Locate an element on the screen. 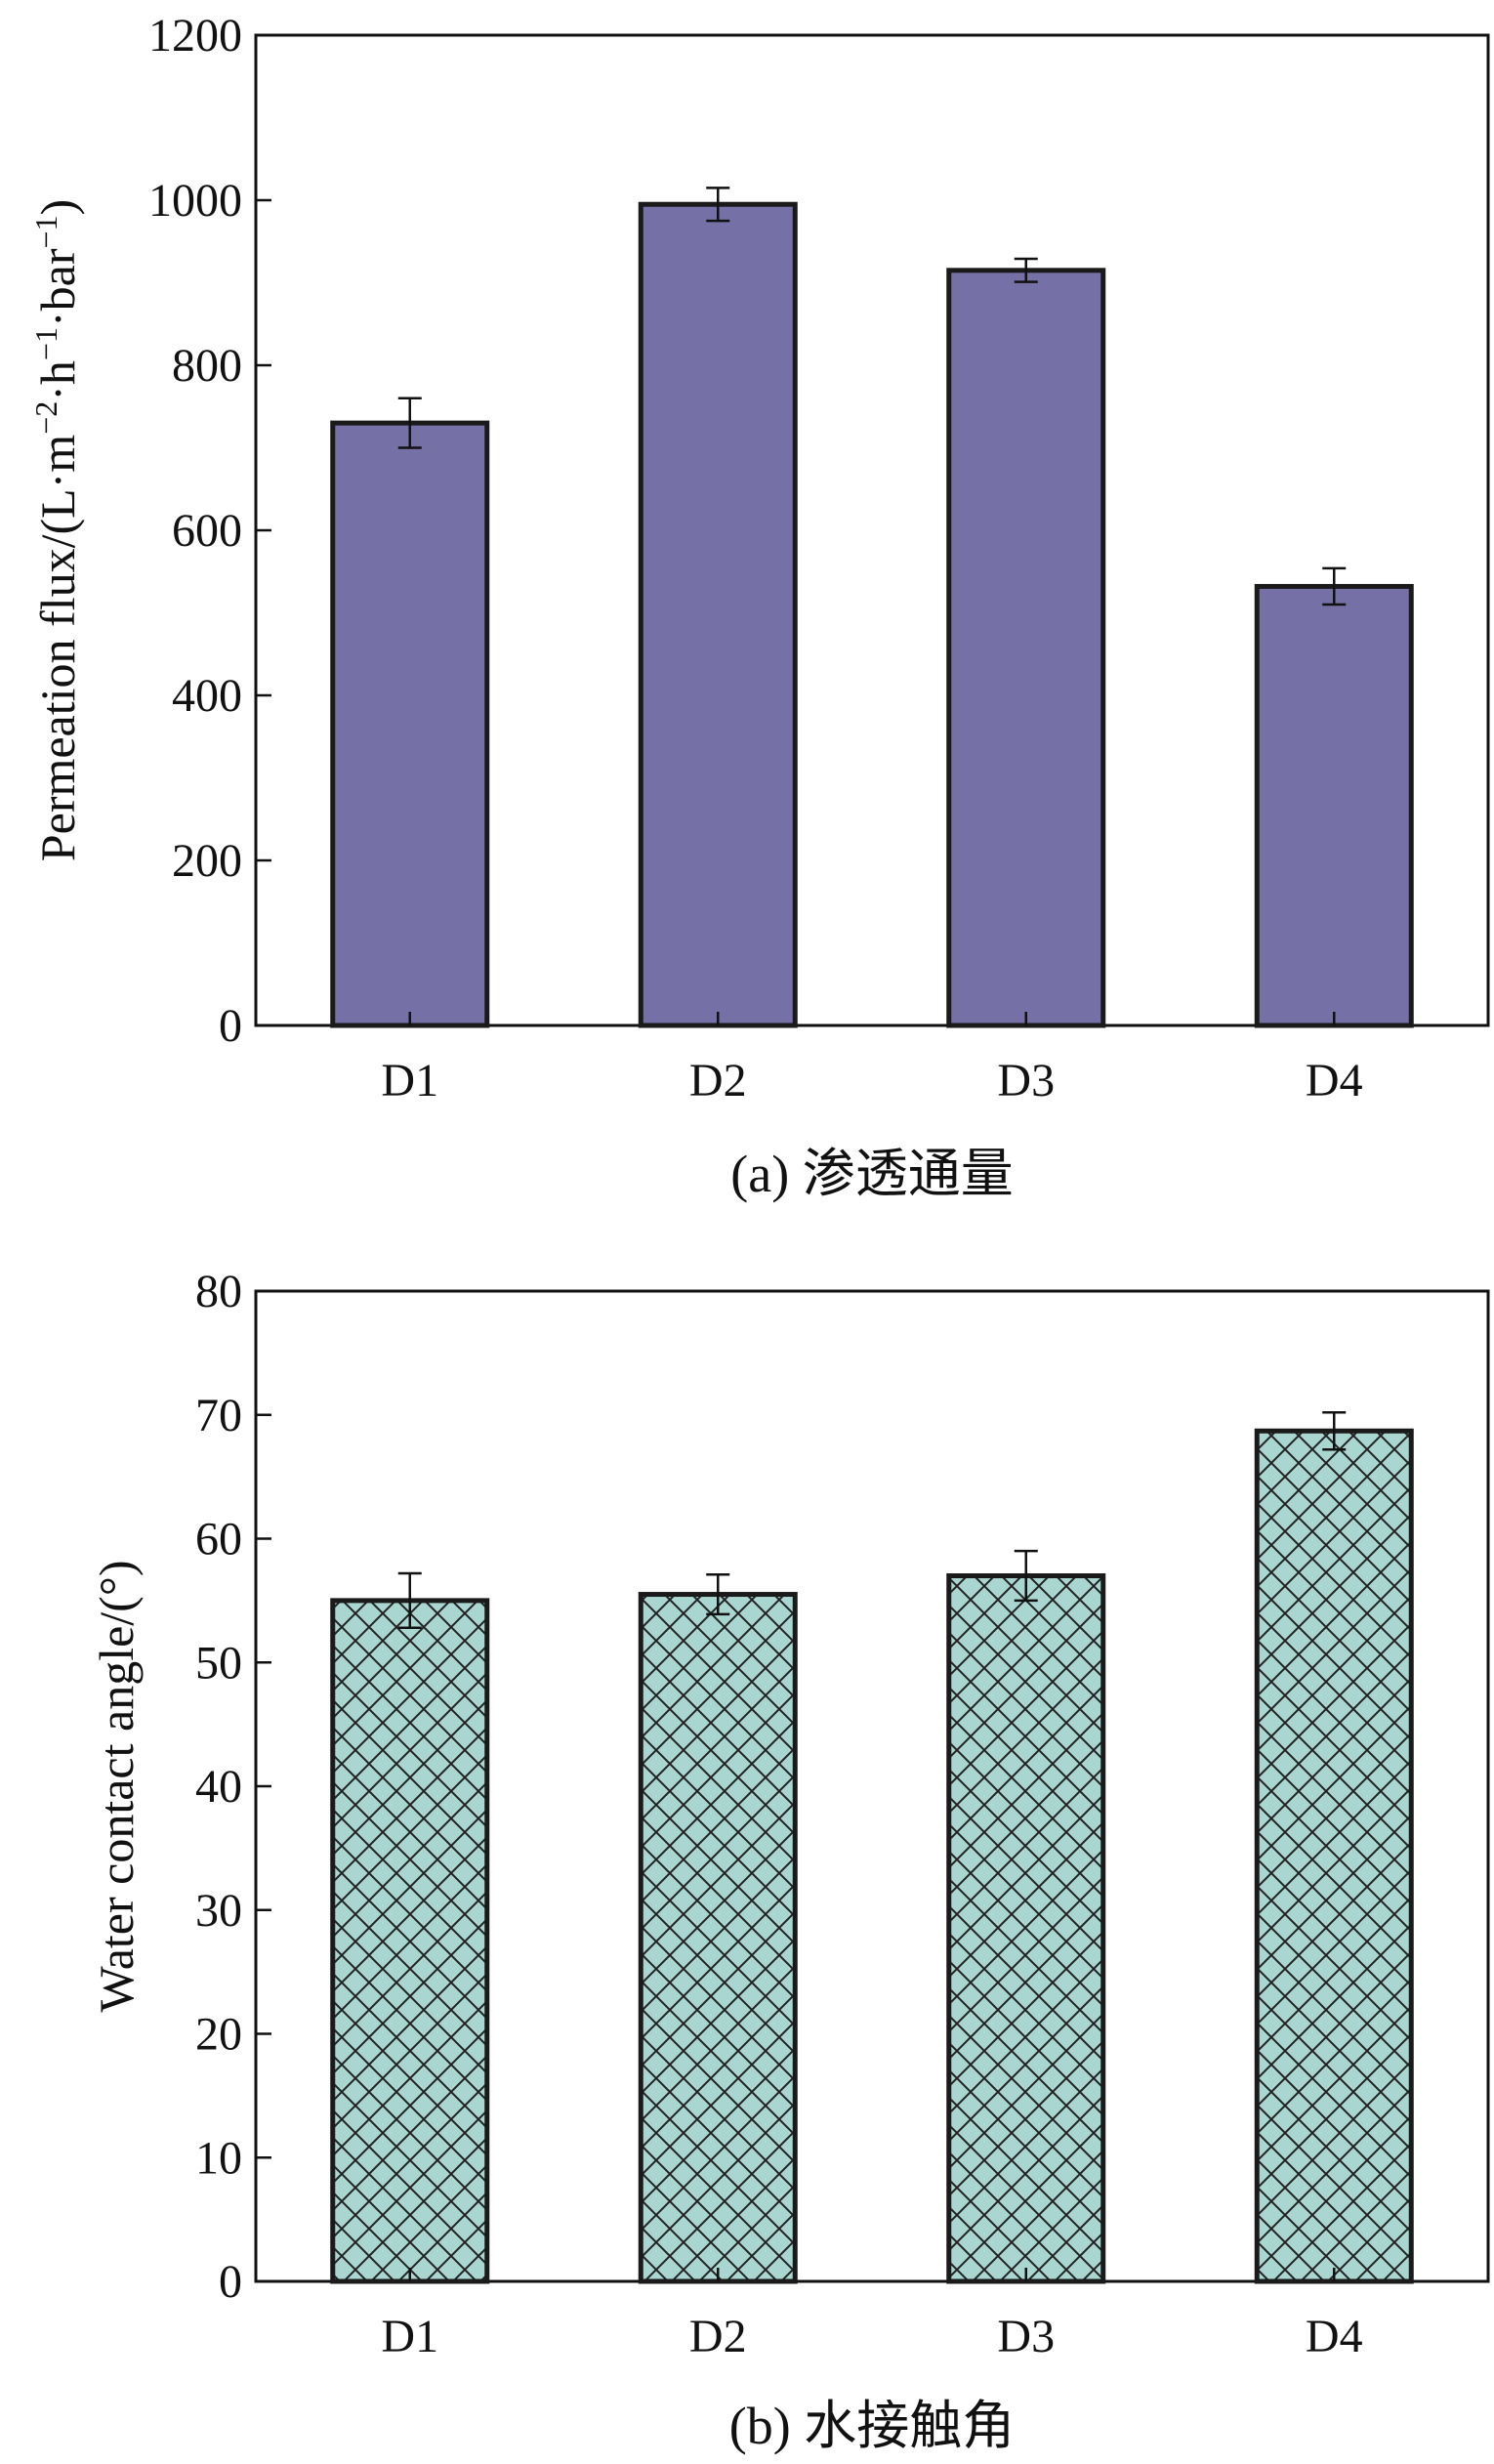  chart-b-category-label: D1 is located at coordinates (410, 2337).